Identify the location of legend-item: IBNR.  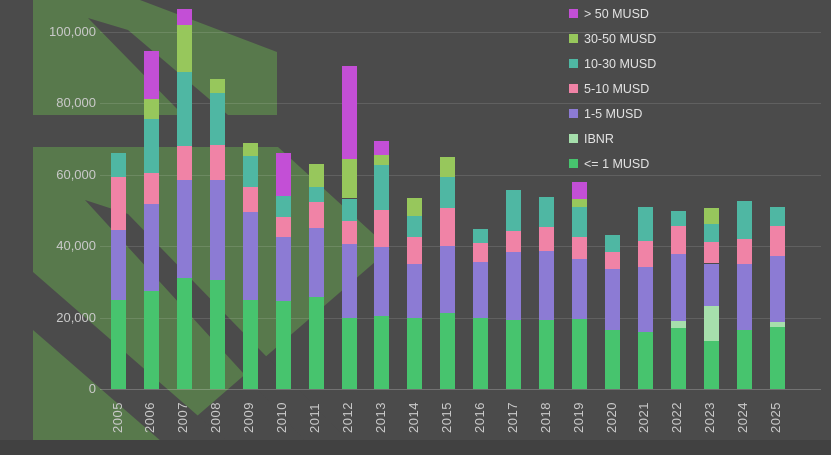
(612, 138).